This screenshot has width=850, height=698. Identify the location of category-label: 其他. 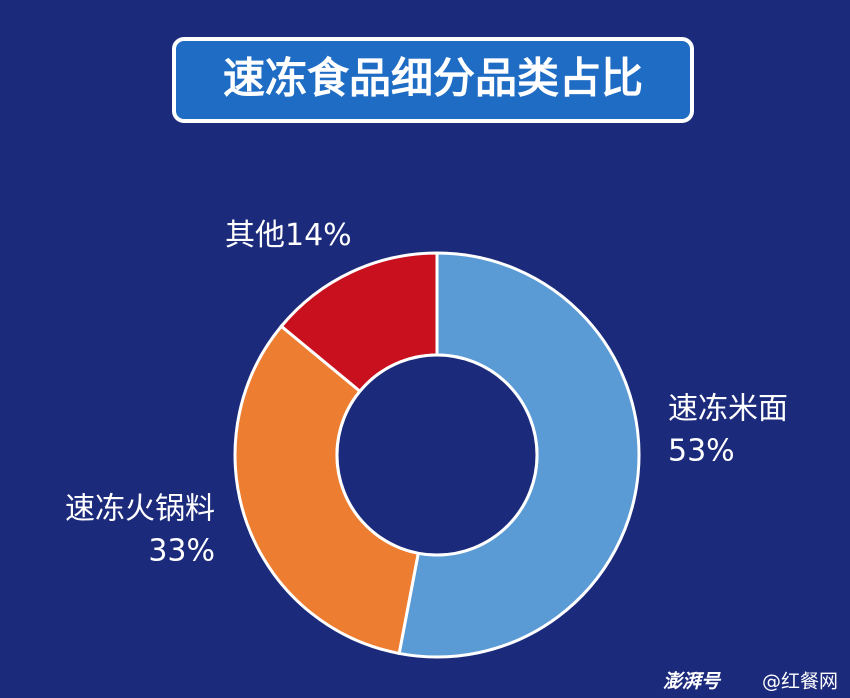
(255, 235).